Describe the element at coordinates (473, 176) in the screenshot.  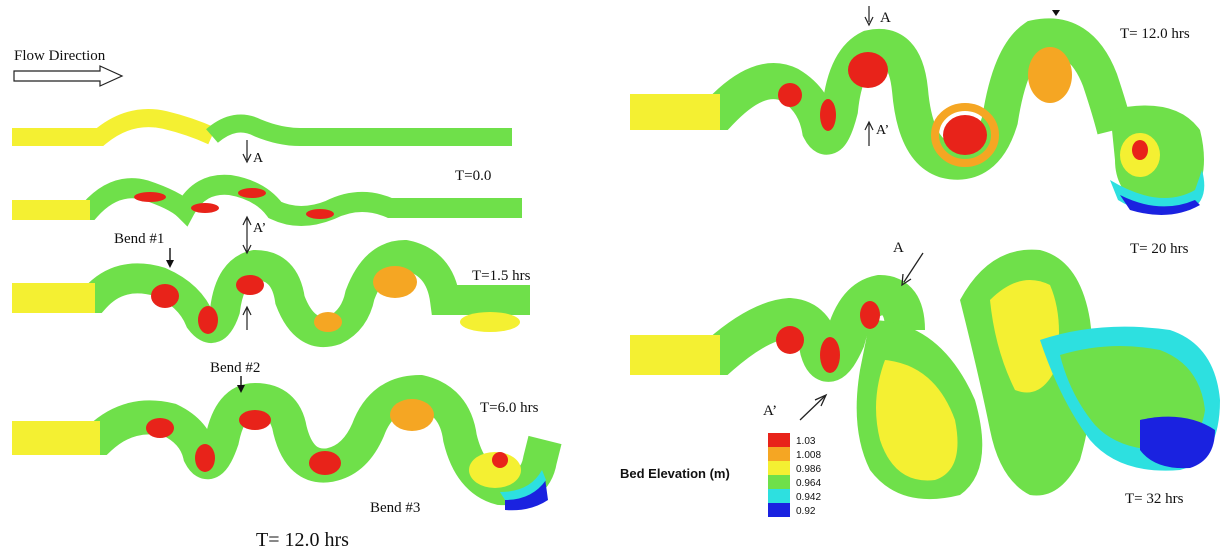
I see `time-label: T=0.0` at that location.